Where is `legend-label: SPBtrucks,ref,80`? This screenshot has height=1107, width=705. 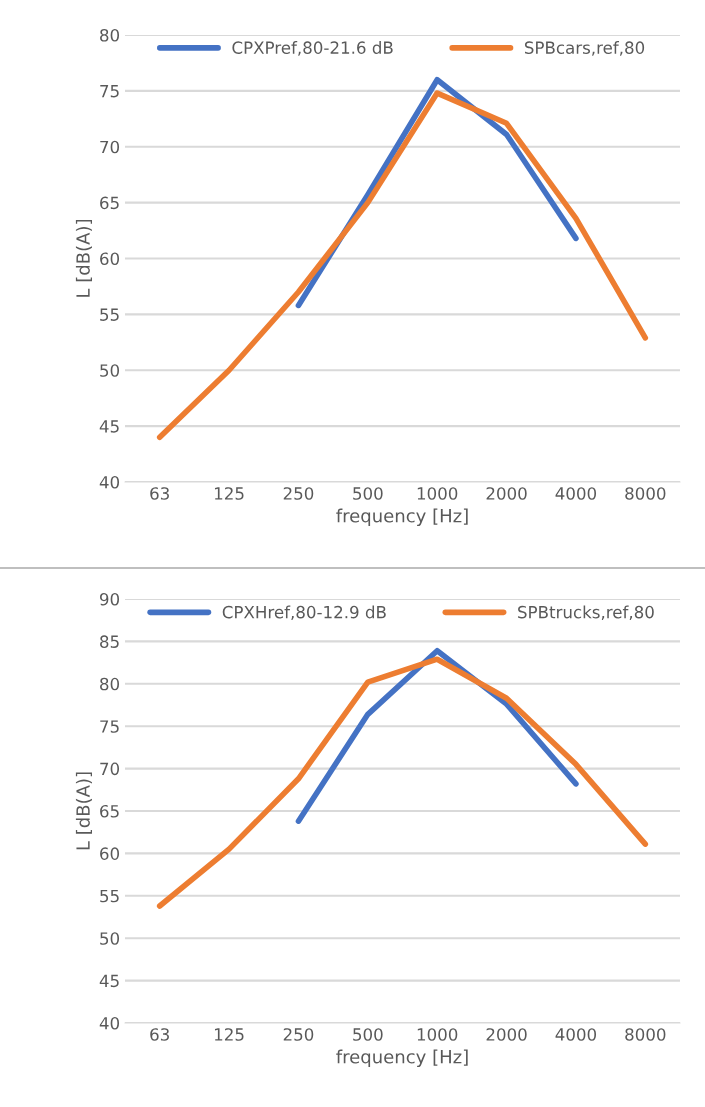 legend-label: SPBtrucks,ref,80 is located at coordinates (586, 613).